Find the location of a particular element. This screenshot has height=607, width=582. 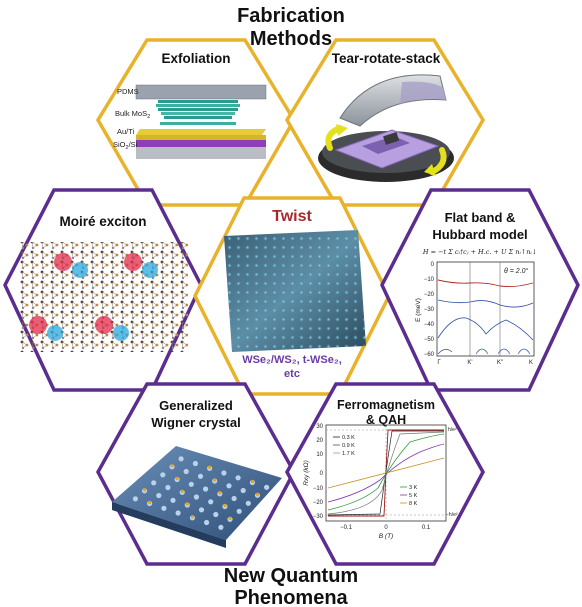

panel-twist: Twist WSe₂/WS₂, t-WSe₂, etc is located at coordinates (292, 296).